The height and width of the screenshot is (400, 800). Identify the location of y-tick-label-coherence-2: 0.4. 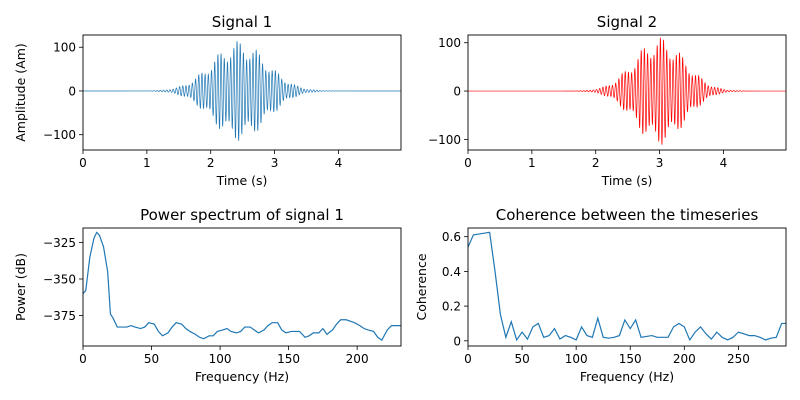
(451, 272).